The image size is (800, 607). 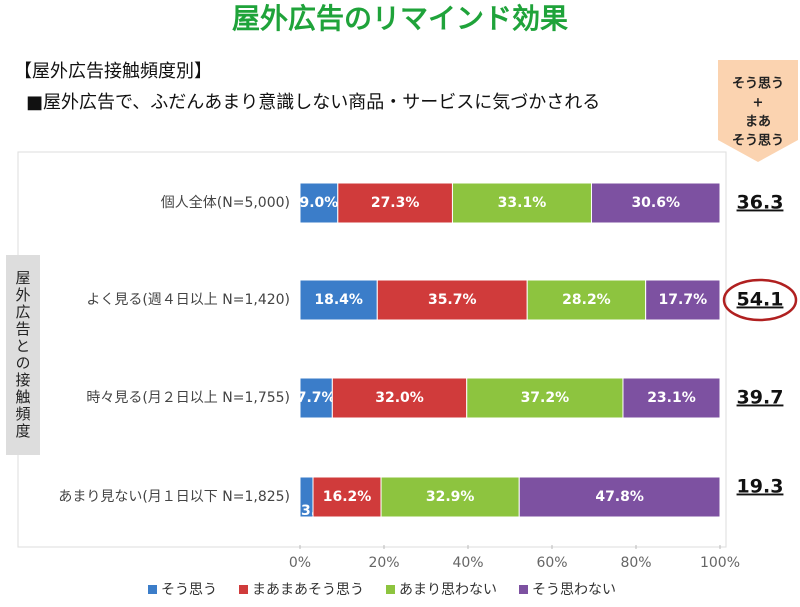 What do you see at coordinates (318, 203) in the screenshot?
I see `value-label: 9.0%` at bounding box center [318, 203].